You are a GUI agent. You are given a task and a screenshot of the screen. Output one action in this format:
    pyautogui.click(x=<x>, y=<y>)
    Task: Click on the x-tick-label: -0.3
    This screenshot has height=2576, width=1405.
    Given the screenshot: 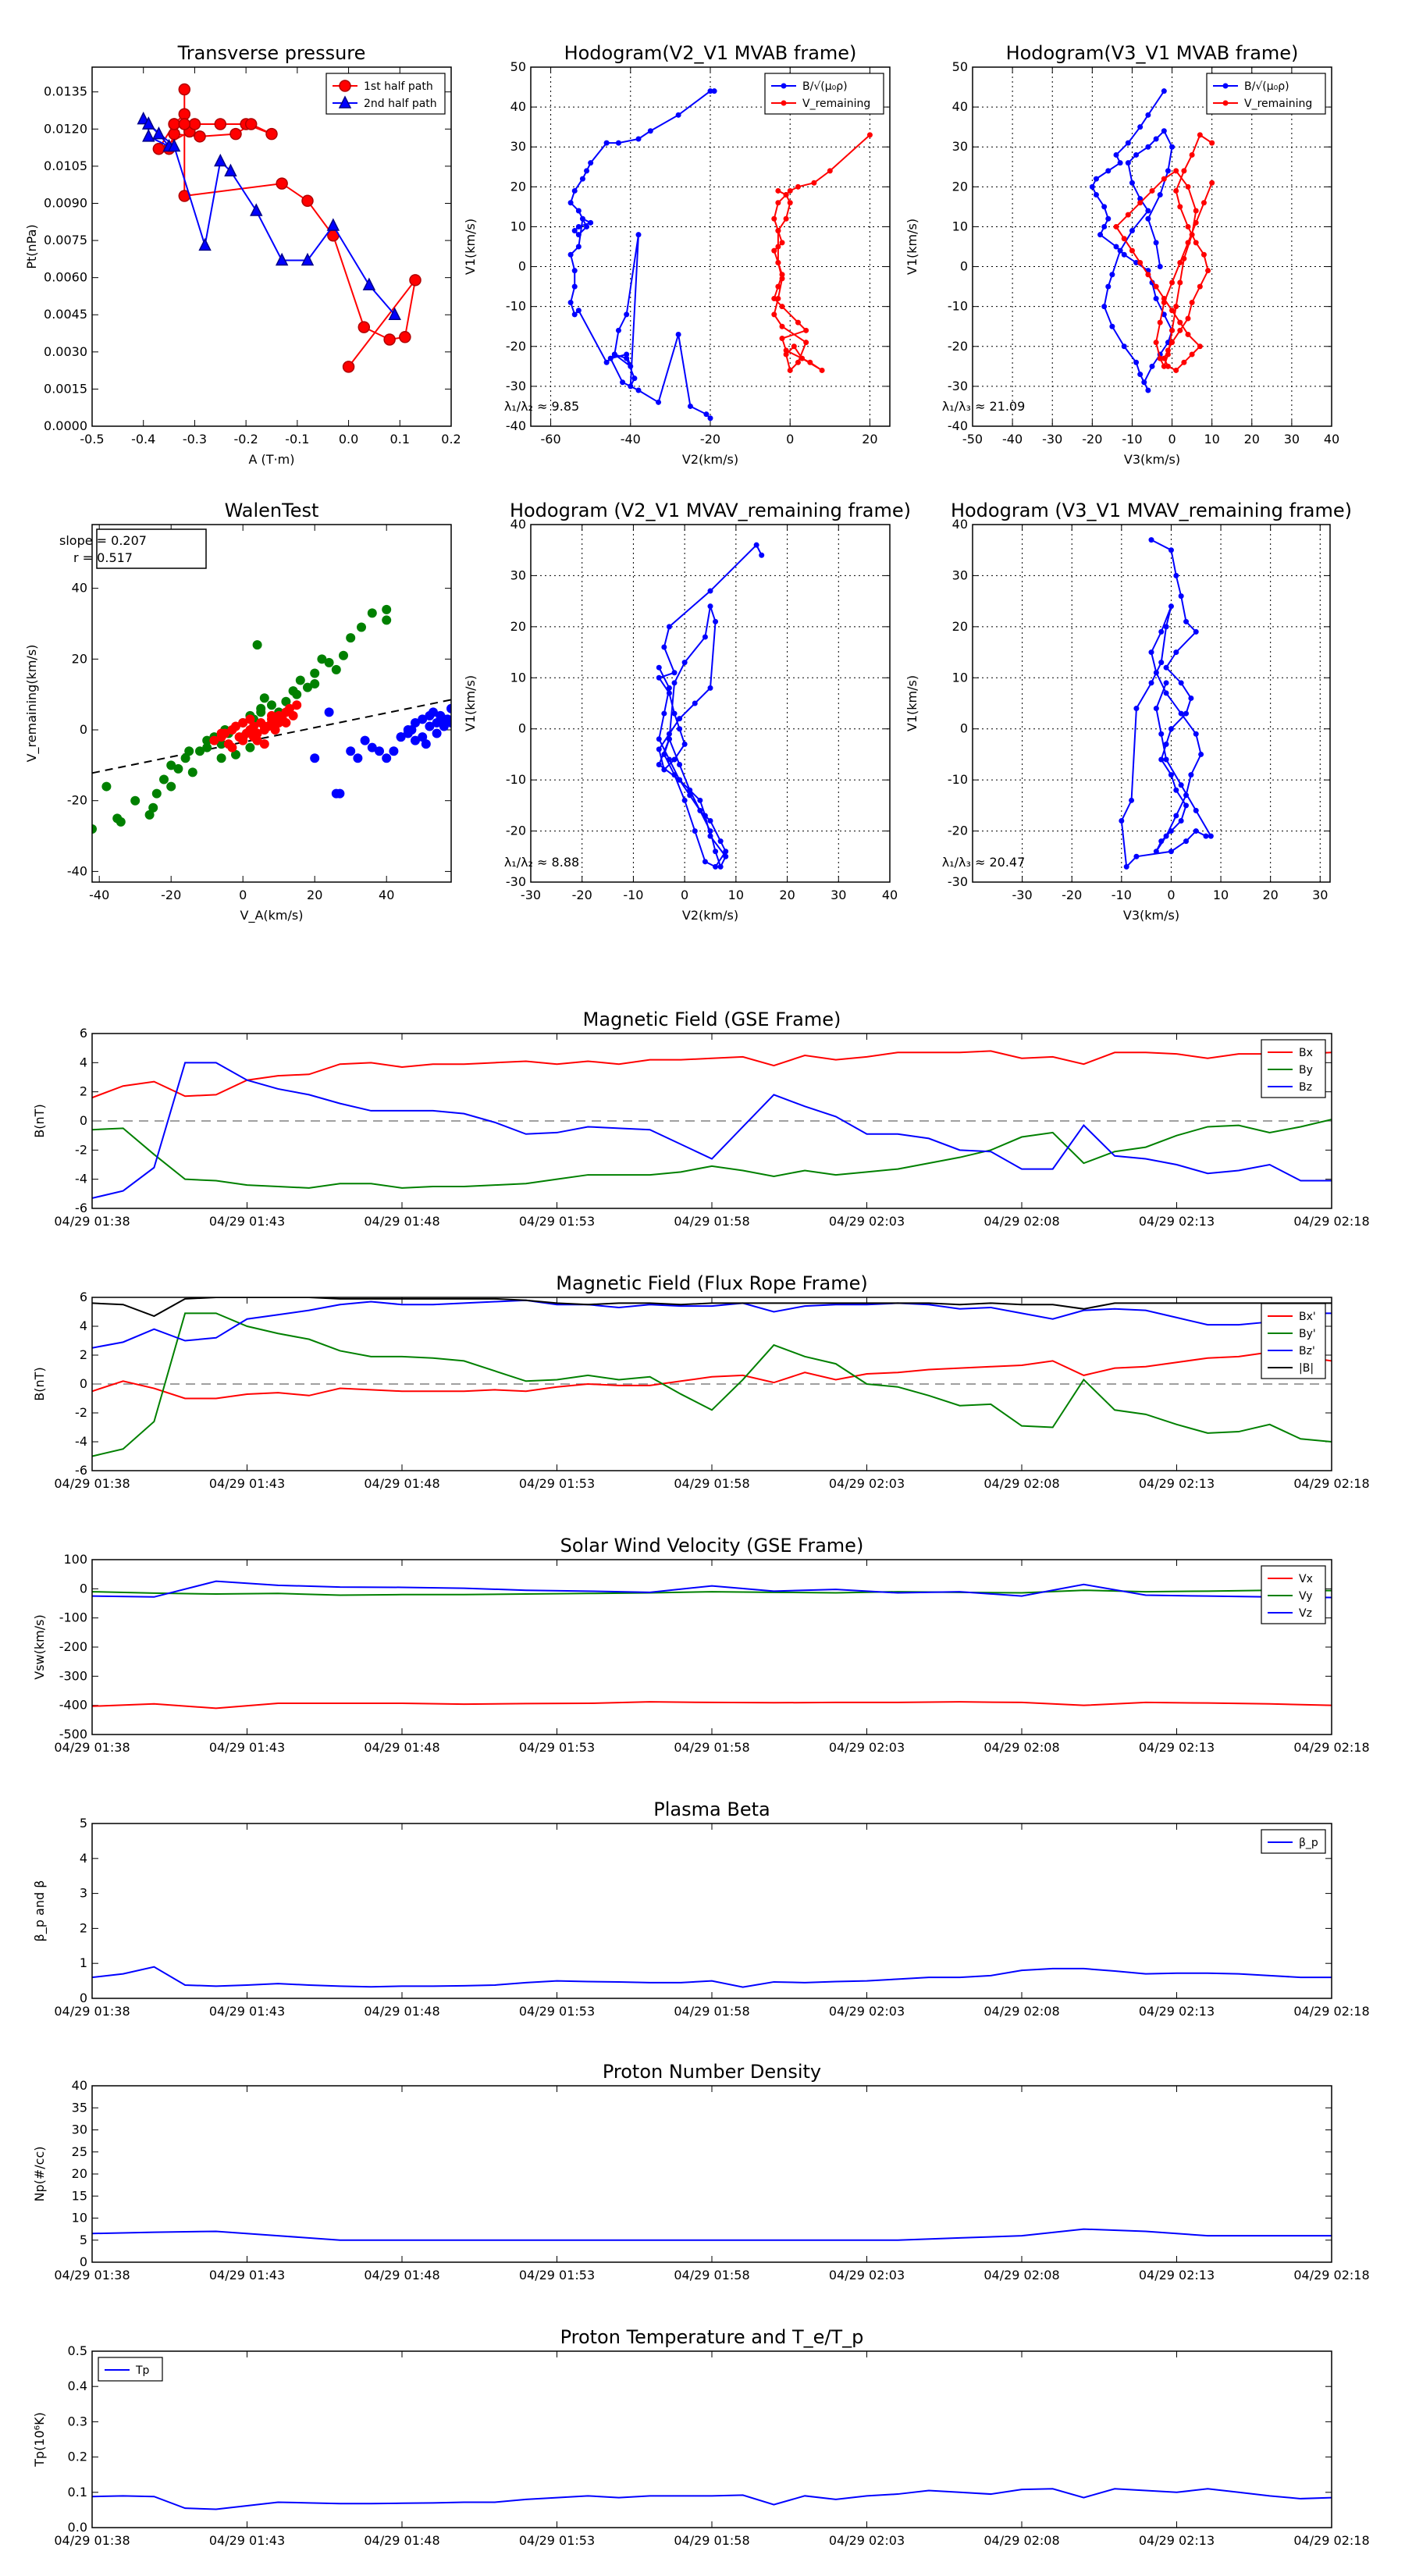 What is the action you would take?
    pyautogui.click(x=195, y=439)
    